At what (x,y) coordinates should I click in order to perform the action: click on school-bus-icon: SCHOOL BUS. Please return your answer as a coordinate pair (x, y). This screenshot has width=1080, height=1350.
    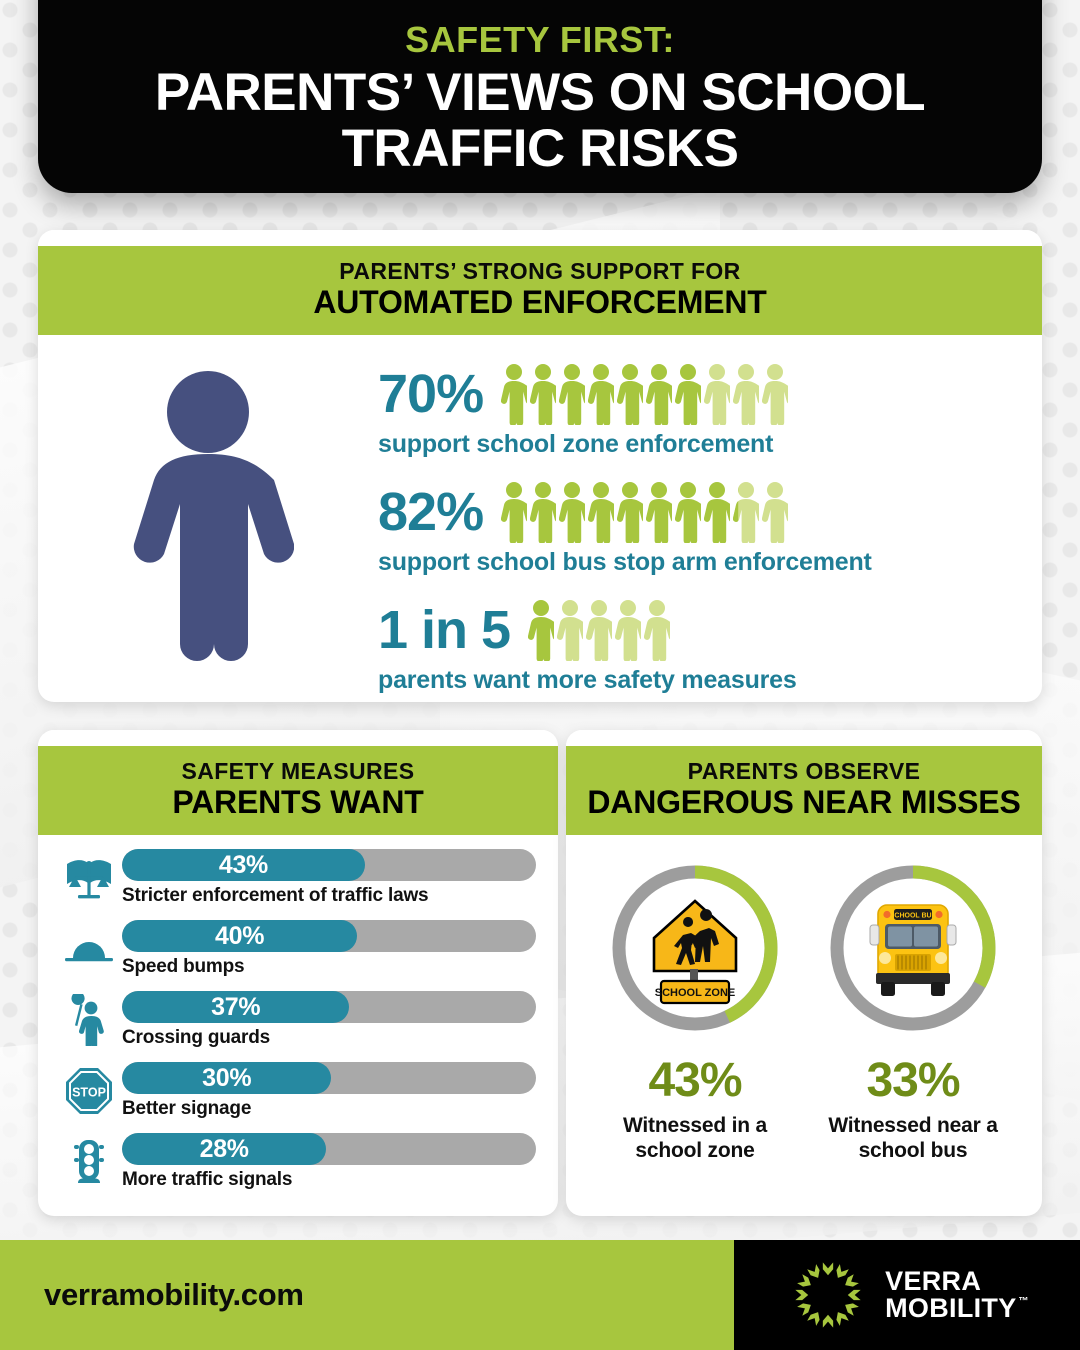
    Looking at the image, I should click on (913, 948).